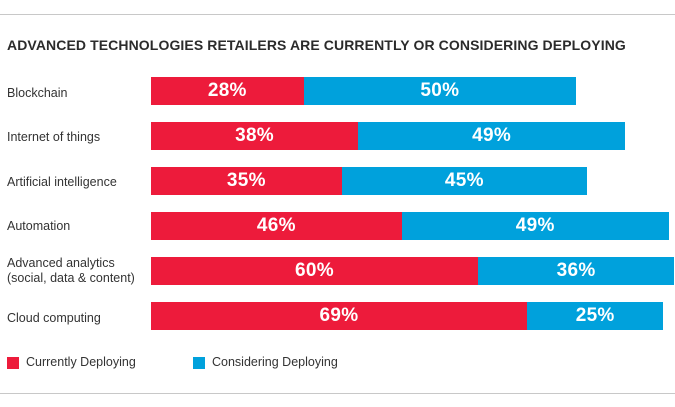 The image size is (675, 407). What do you see at coordinates (337, 393) in the screenshot?
I see `bottom-divider` at bounding box center [337, 393].